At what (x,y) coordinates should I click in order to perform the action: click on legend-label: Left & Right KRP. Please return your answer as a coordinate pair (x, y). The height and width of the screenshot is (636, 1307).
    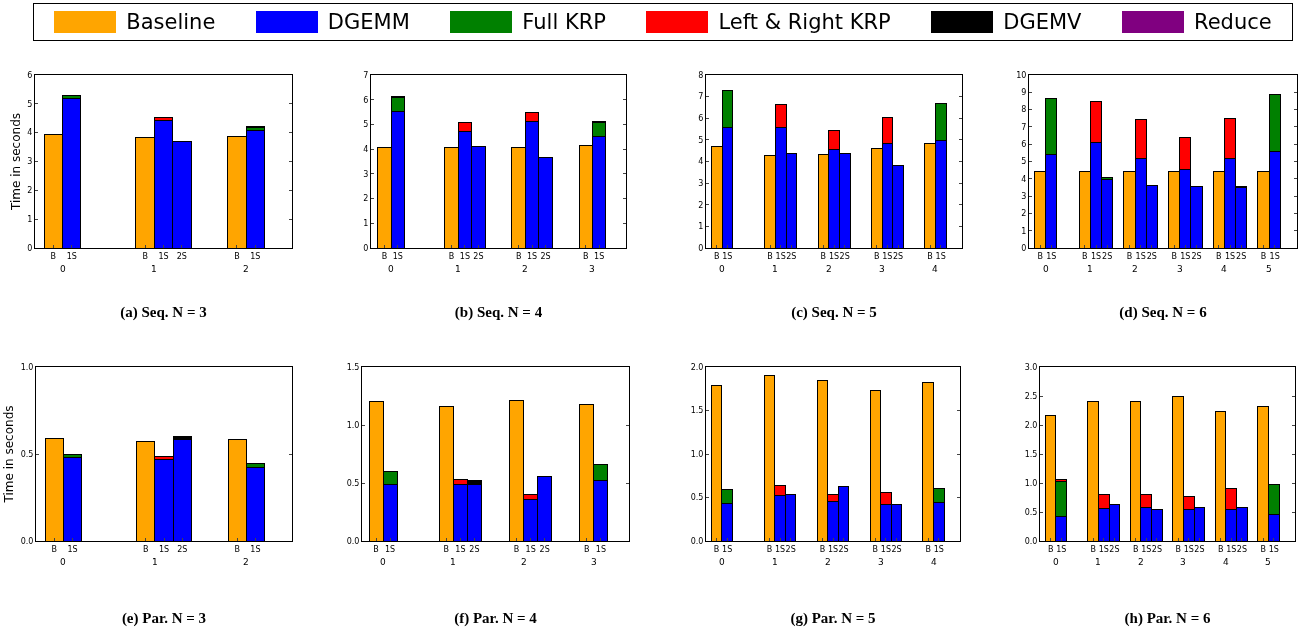
    Looking at the image, I should click on (804, 22).